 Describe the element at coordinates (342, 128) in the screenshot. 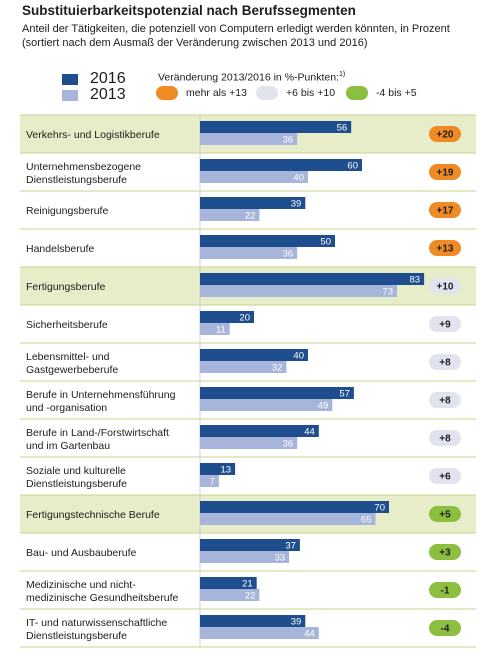

I see `value-label-2016: 56` at that location.